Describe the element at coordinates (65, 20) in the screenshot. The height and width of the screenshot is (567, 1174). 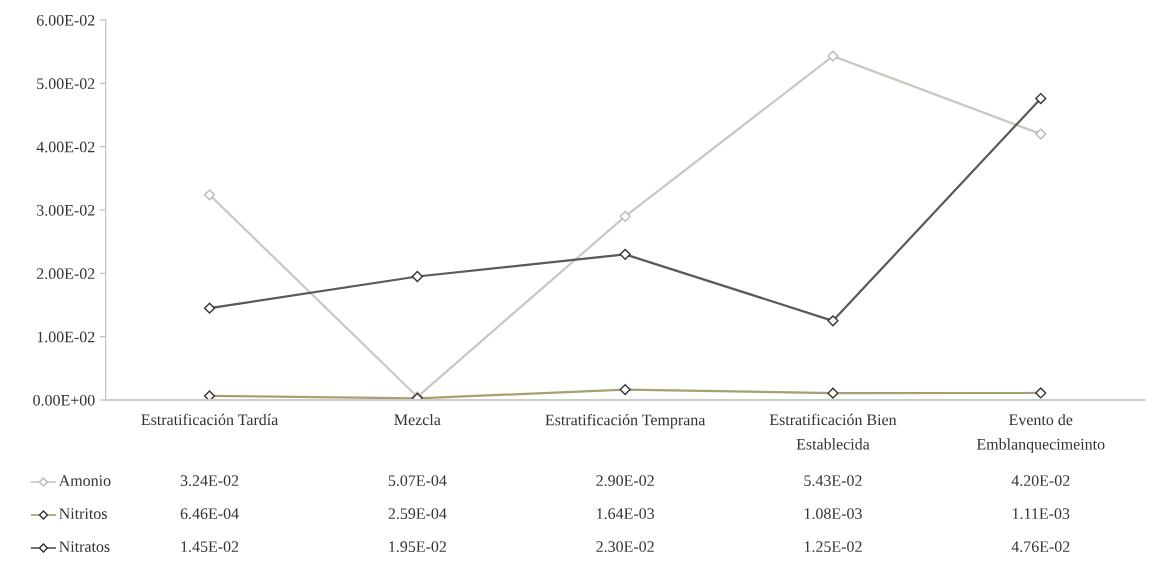
I see `y-tick-label: 6.00E-02` at that location.